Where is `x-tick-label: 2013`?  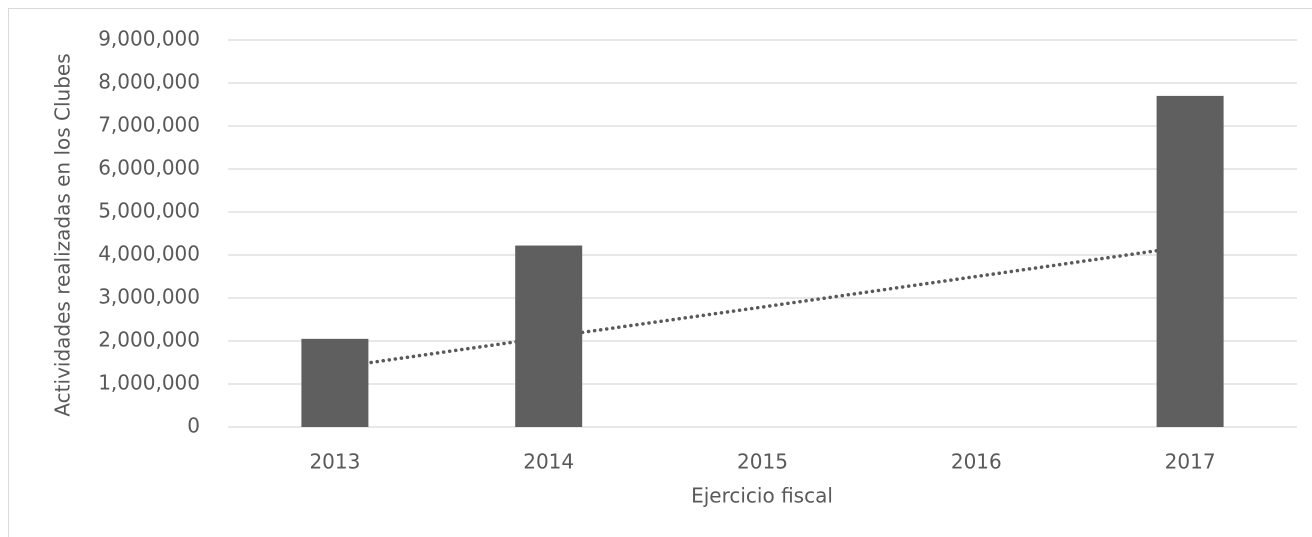 x-tick-label: 2013 is located at coordinates (334, 462).